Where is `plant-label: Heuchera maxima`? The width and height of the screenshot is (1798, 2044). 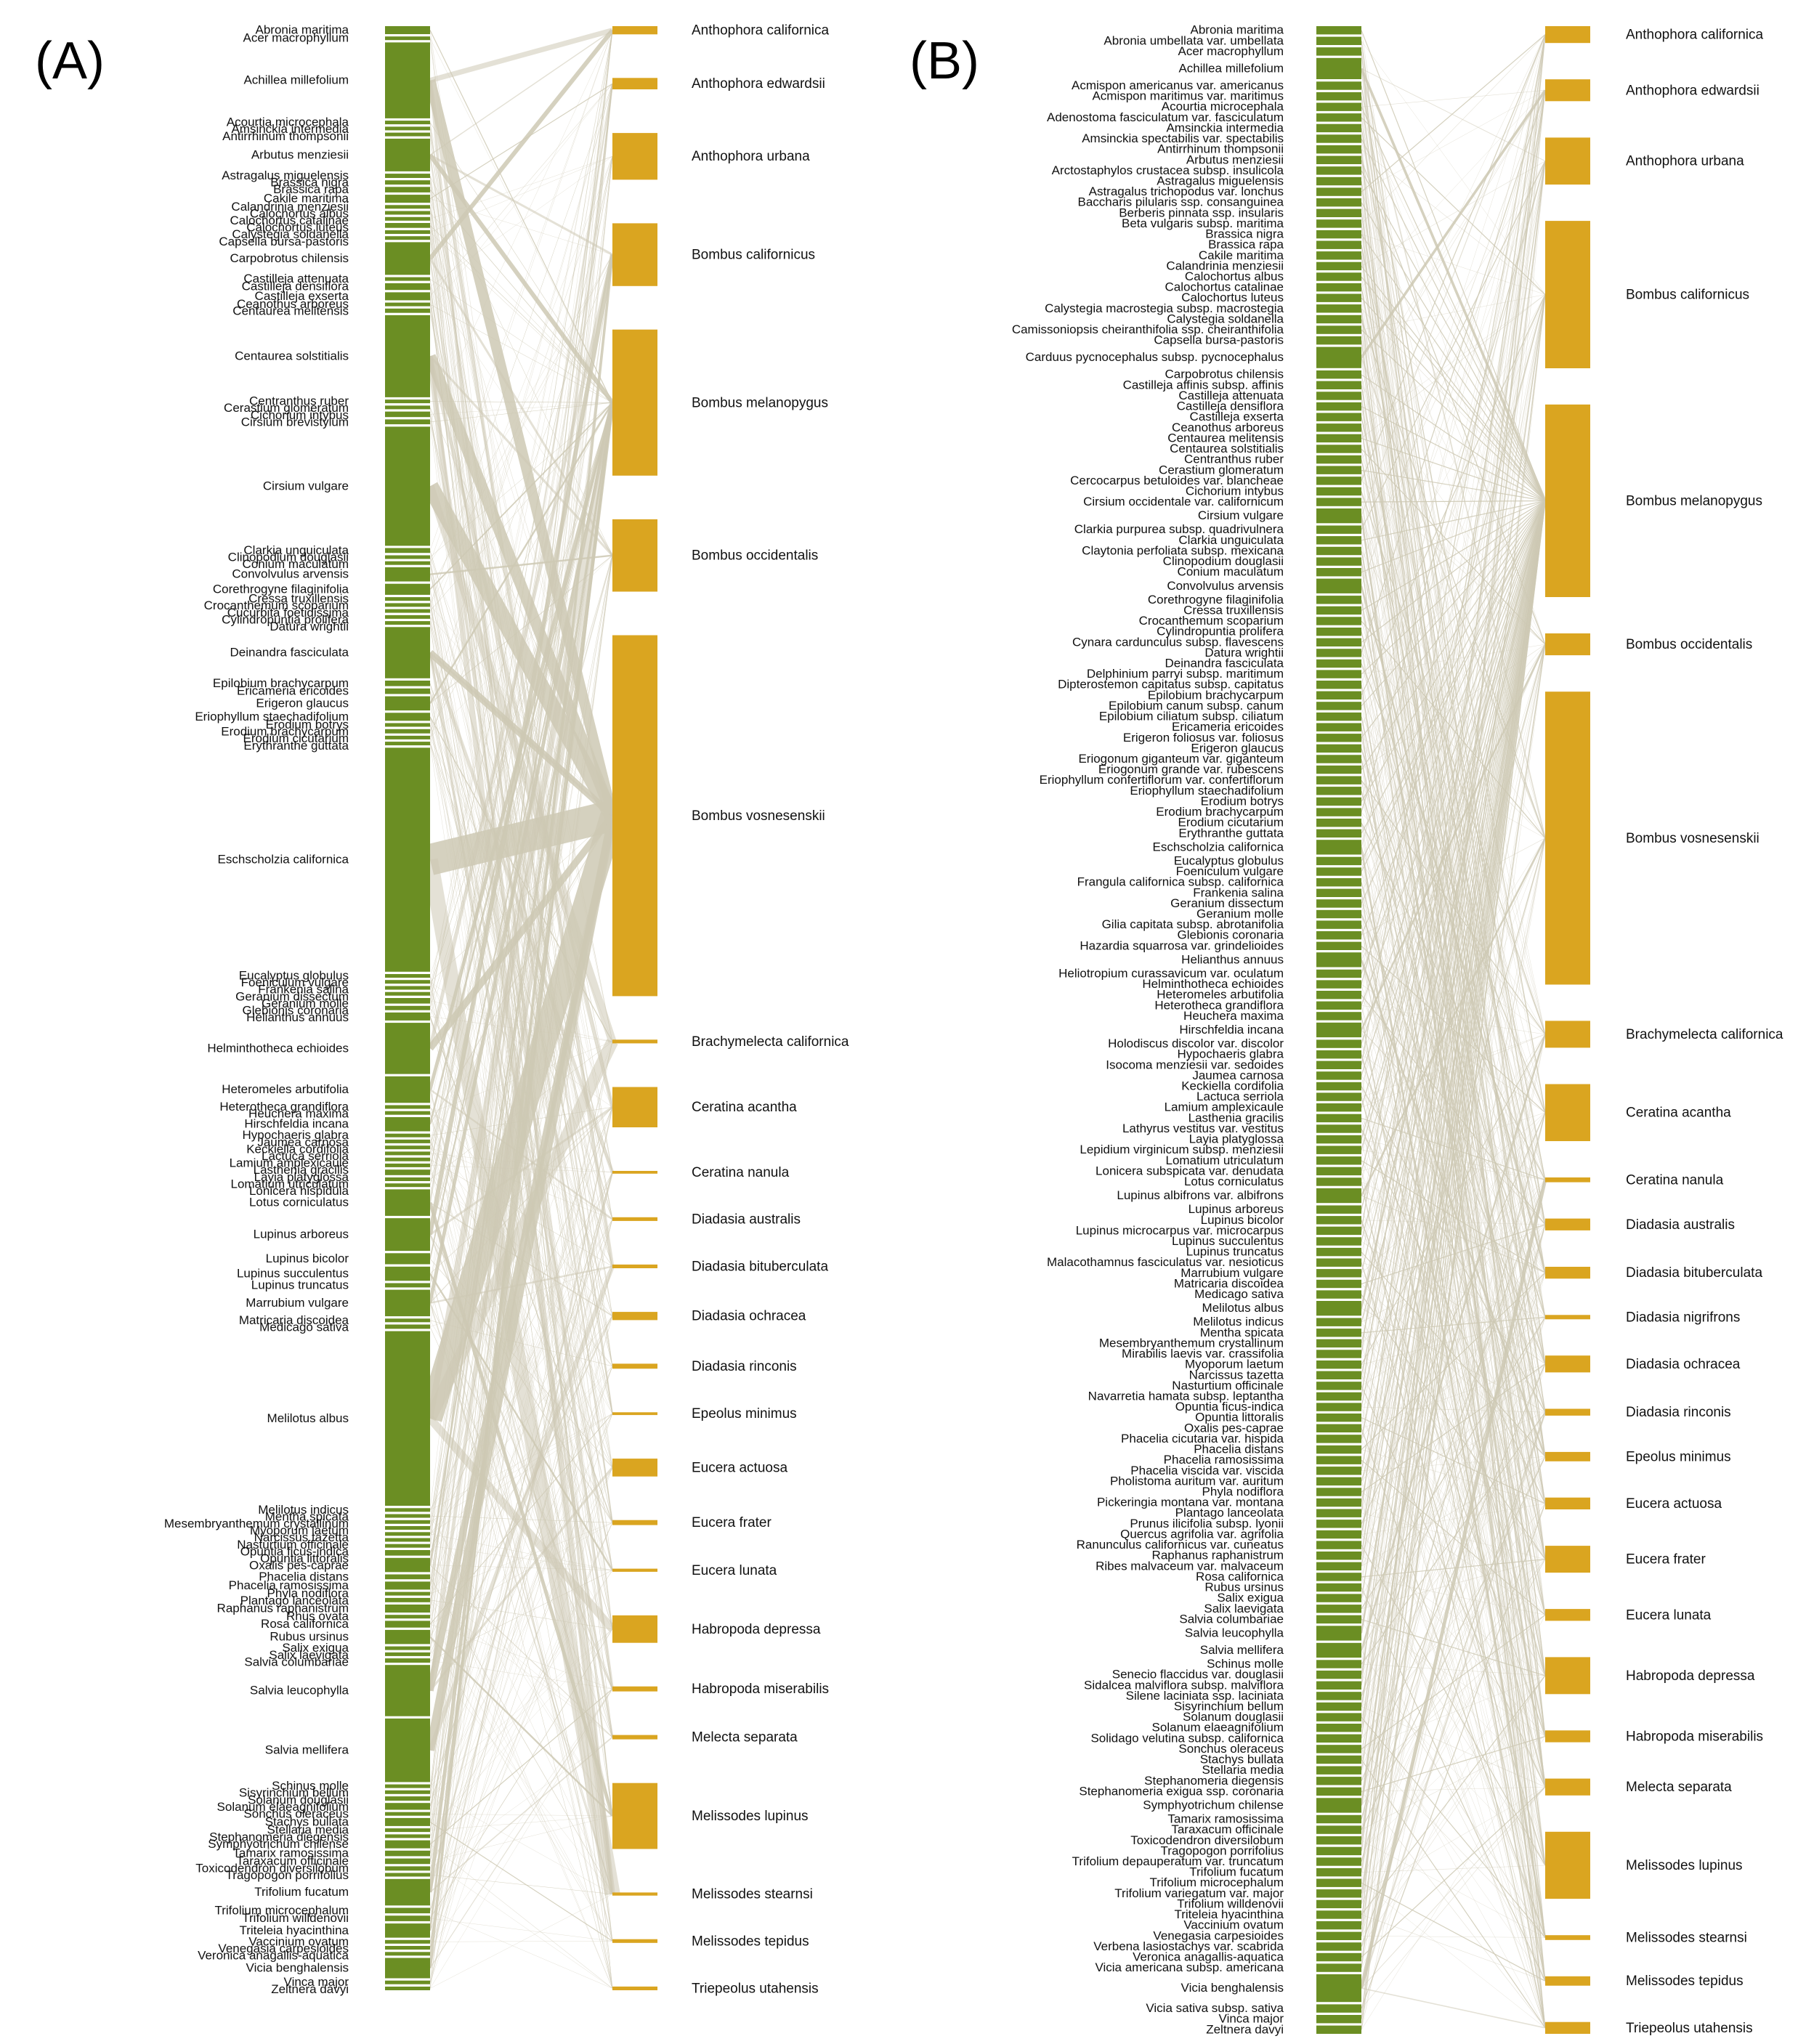
plant-label: Heuchera maxima is located at coordinates (1233, 1016).